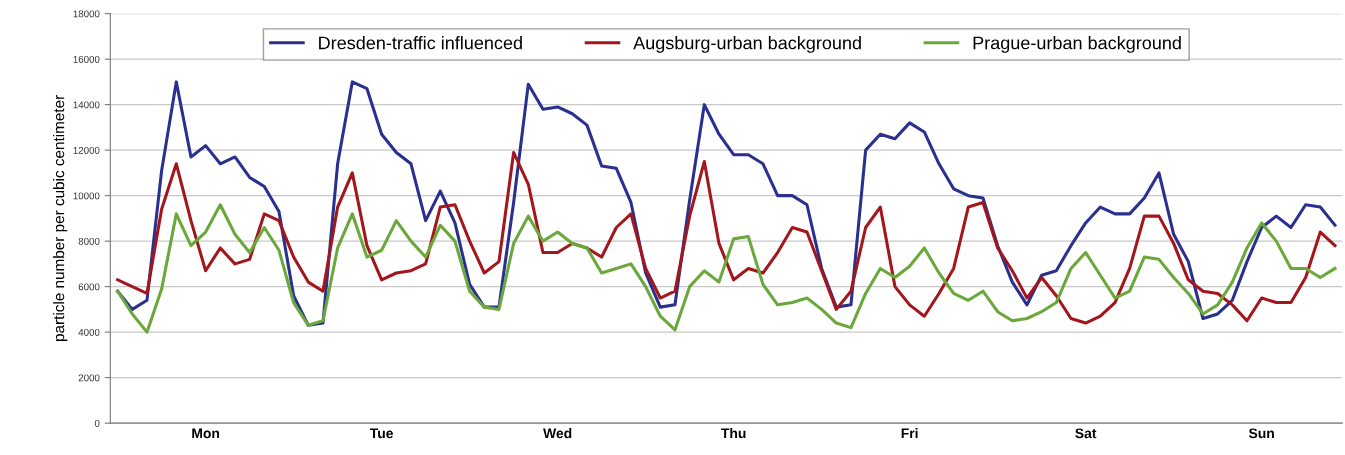 The image size is (1345, 455). What do you see at coordinates (86, 196) in the screenshot?
I see `y-tick-label: 10000` at bounding box center [86, 196].